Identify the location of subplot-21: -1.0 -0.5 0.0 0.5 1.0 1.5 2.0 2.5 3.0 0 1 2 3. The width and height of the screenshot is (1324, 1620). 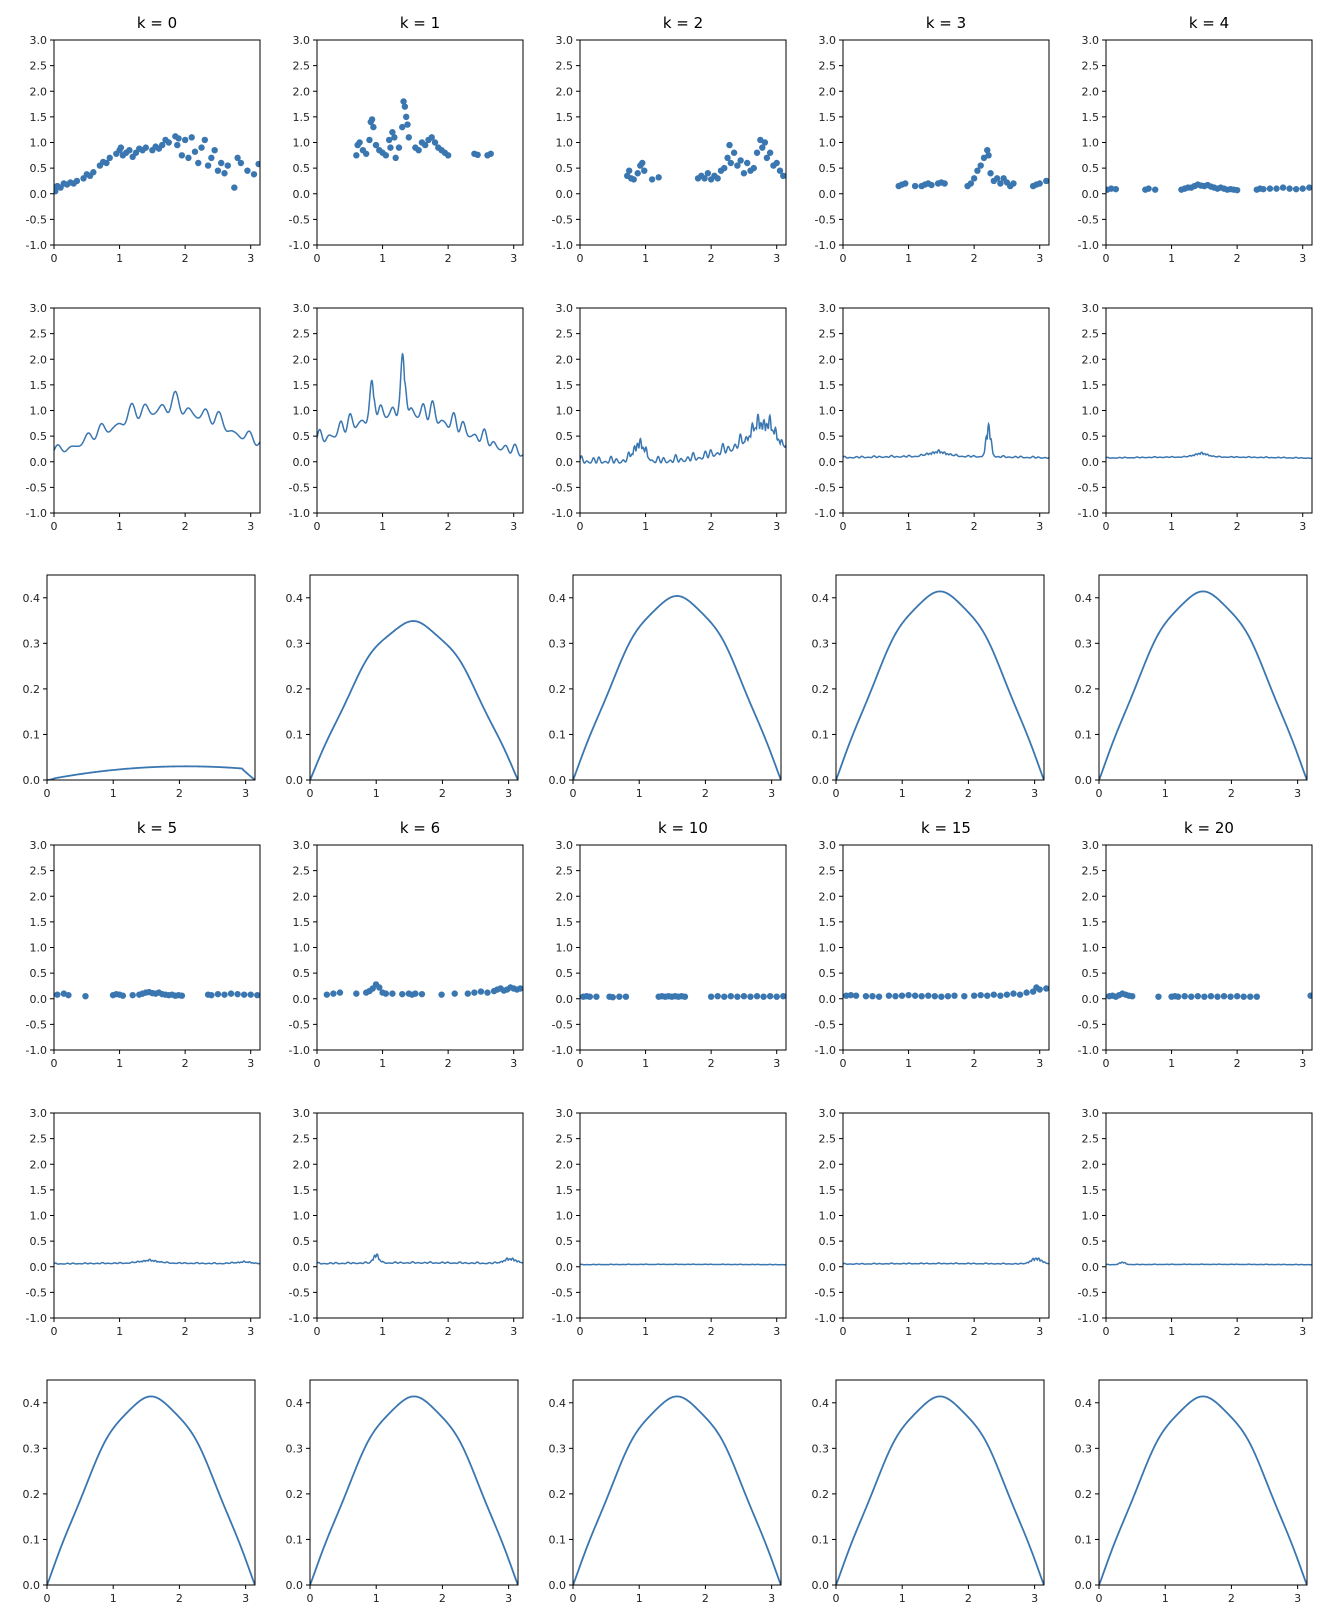
(143, 1222).